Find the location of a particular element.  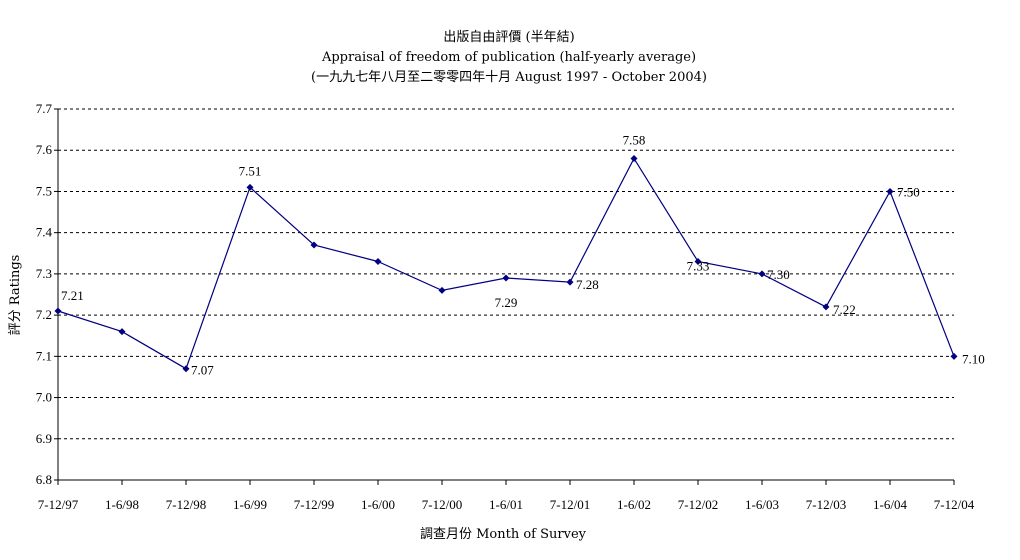

x-tick-label: 1-6/04 is located at coordinates (890, 504).